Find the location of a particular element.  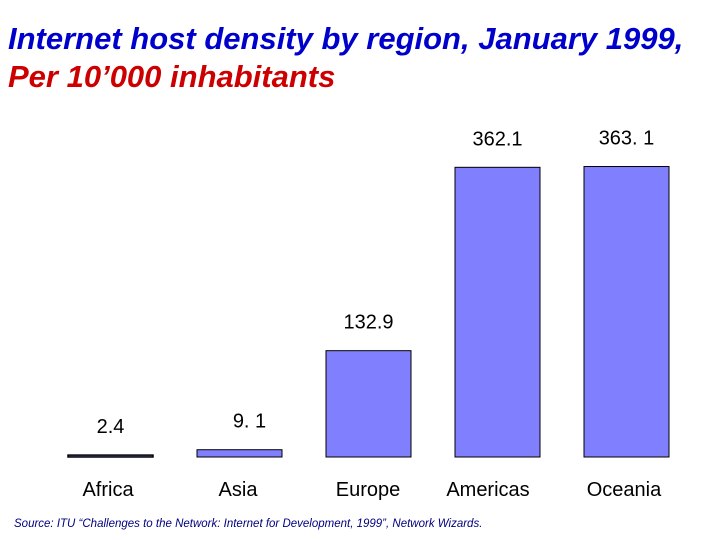

value-label-americas: 362.1 is located at coordinates (497, 139).